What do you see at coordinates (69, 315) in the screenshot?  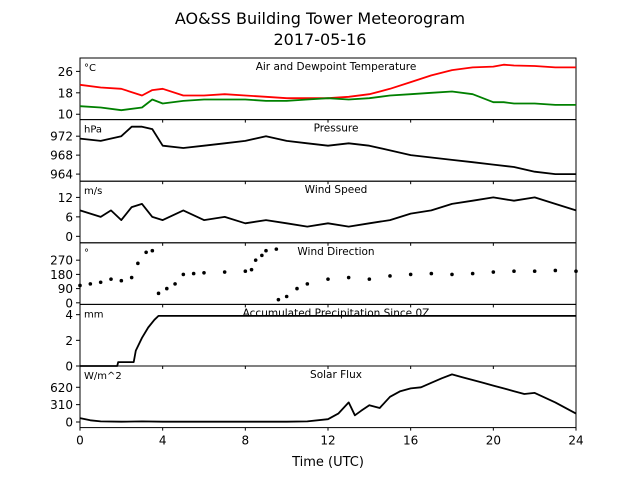 I see `y-tick-label: 4` at bounding box center [69, 315].